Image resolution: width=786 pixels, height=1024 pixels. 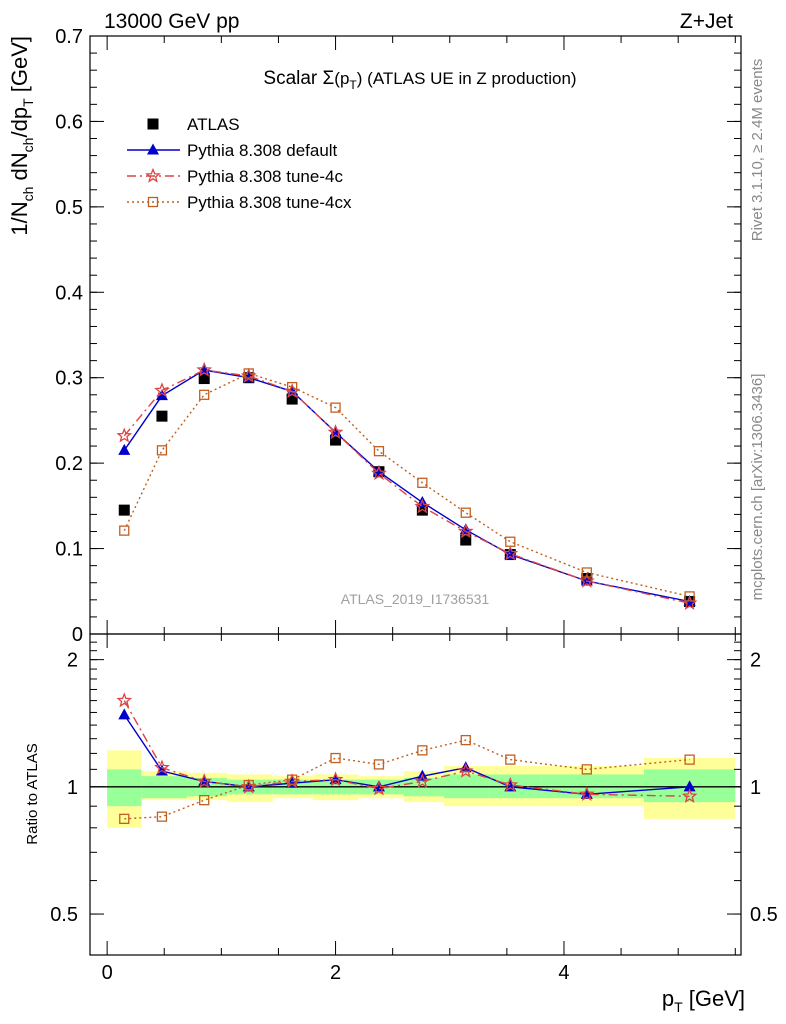 What do you see at coordinates (757, 487) in the screenshot?
I see `mcplots-label: mcplots.cern.ch [arXiv:1306.3436]` at bounding box center [757, 487].